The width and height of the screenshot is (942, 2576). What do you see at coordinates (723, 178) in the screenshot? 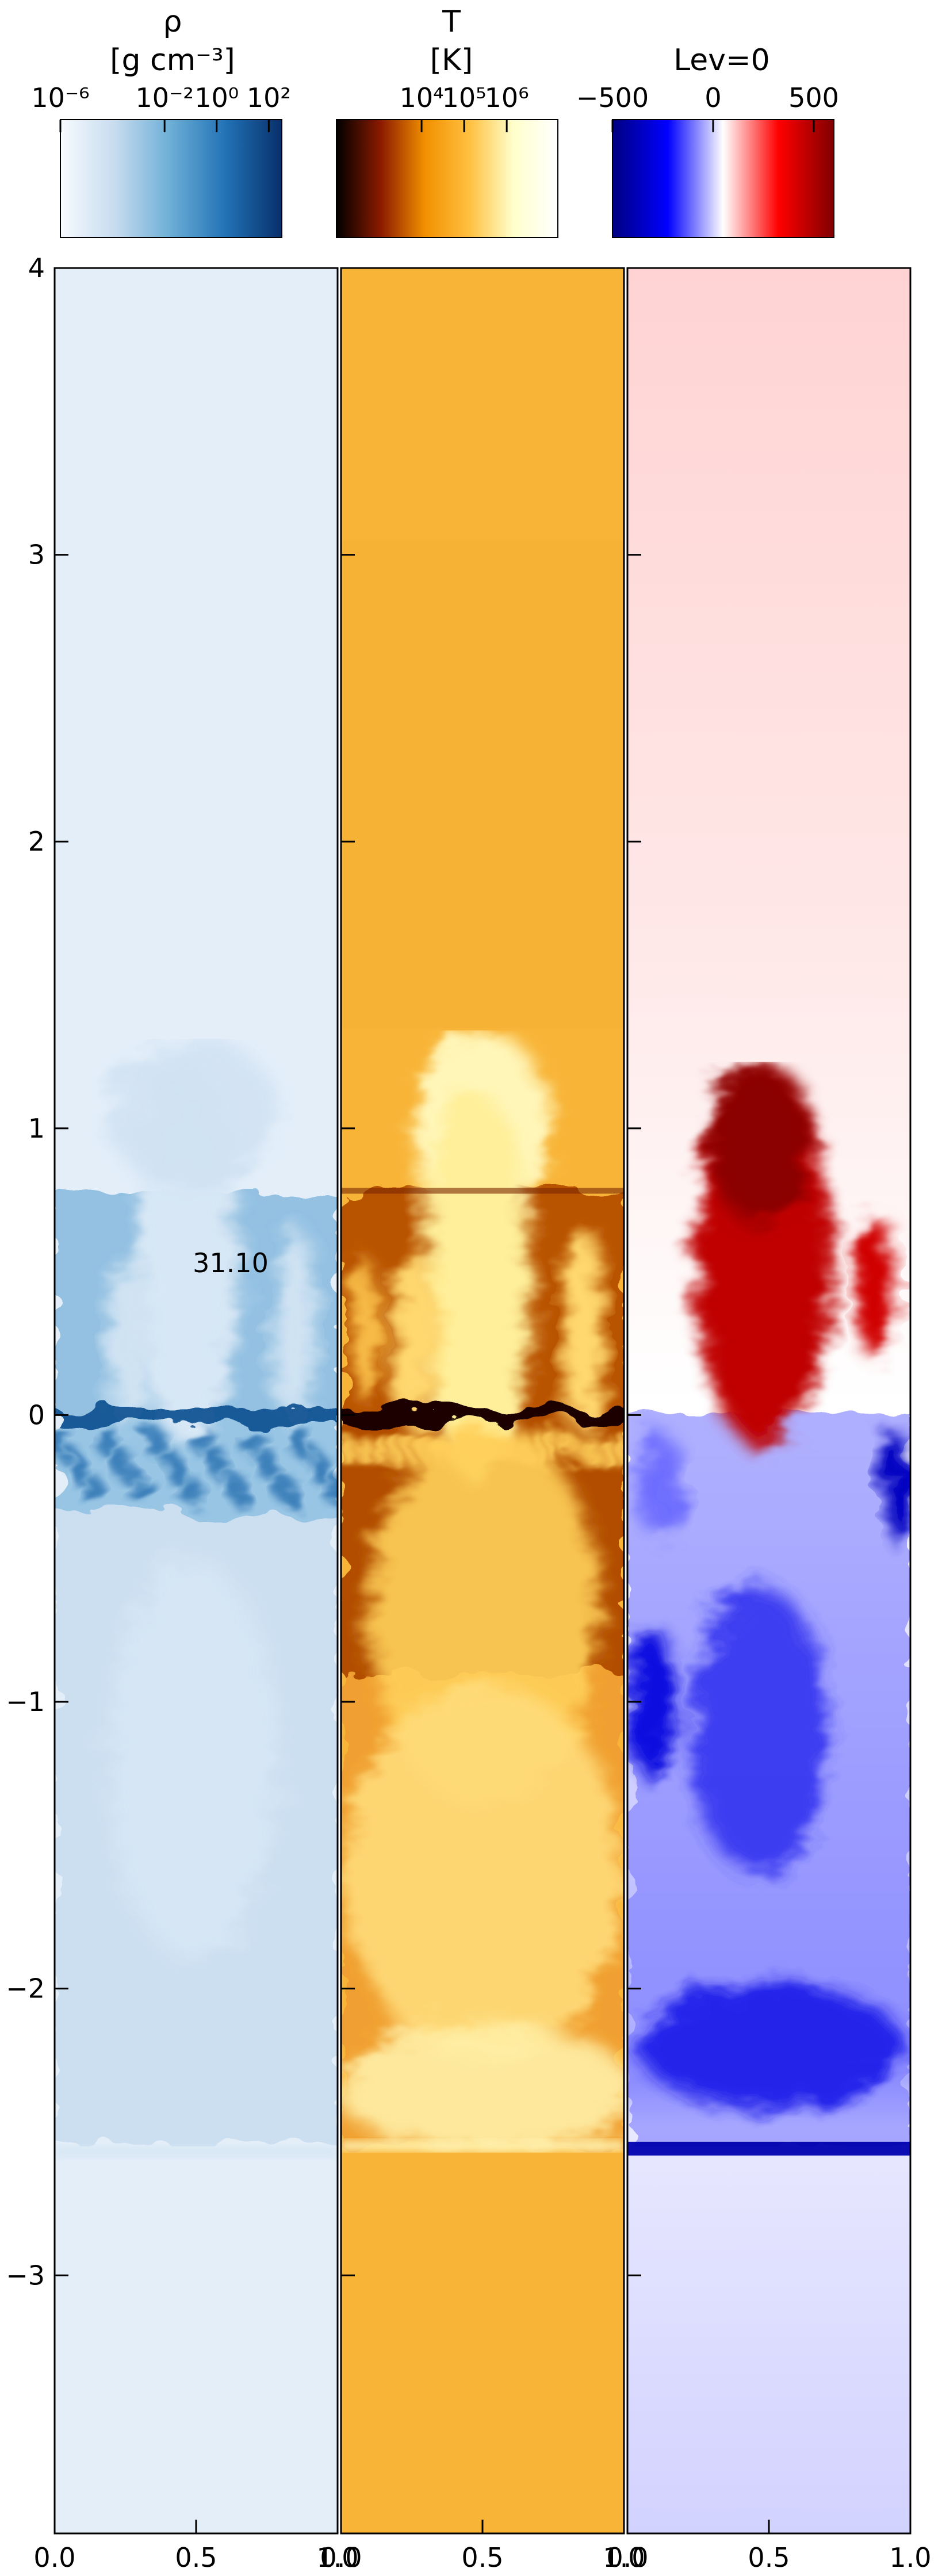
I see `colorbar-lev-gradient` at bounding box center [723, 178].